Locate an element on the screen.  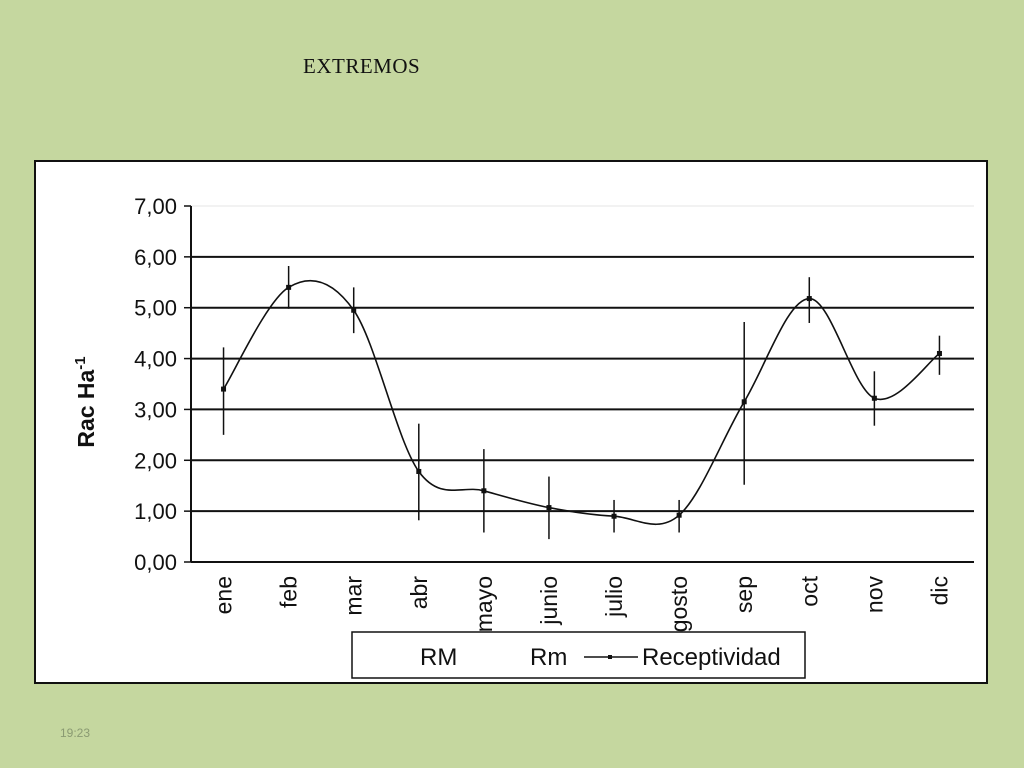
legend-label-rm-upper: RM is located at coordinates (438, 657).